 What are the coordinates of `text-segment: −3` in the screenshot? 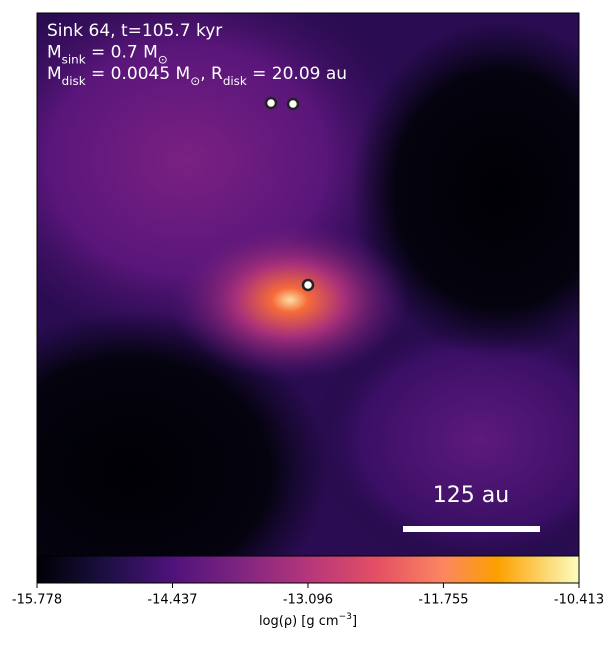 It's located at (346, 617).